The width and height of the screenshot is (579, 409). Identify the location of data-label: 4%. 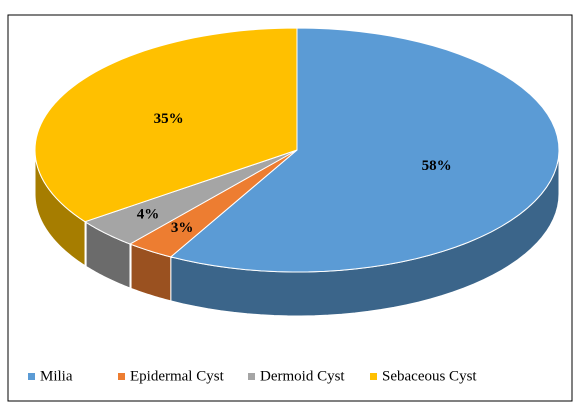
(148, 215).